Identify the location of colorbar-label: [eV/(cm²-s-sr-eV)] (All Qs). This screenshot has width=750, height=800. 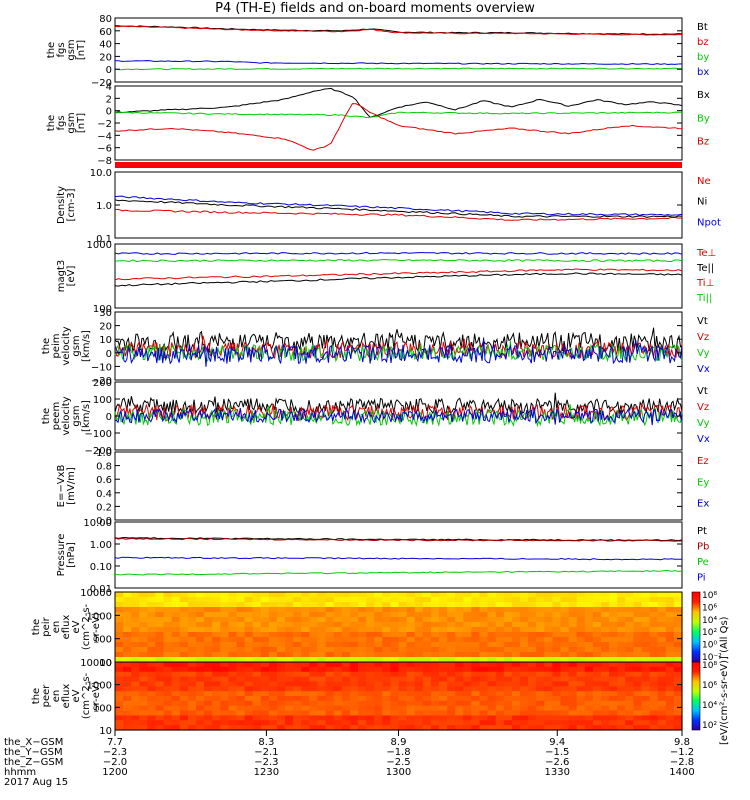
(724, 680).